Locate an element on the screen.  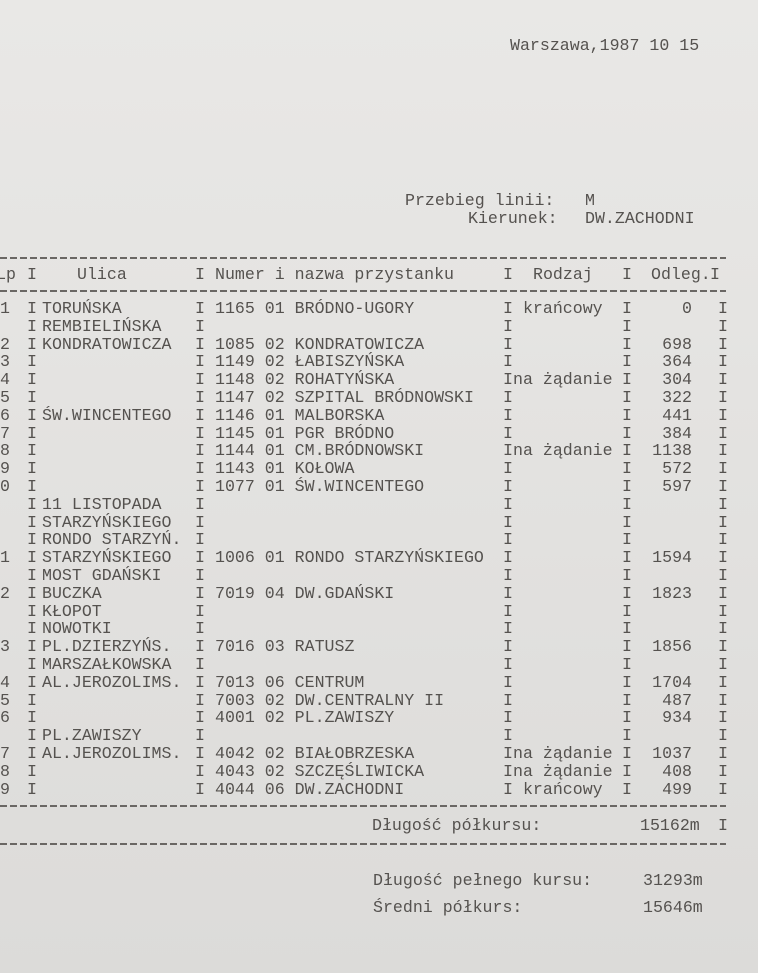
cell-przystanek: 1146 01 MALBORSKA is located at coordinates (300, 415).